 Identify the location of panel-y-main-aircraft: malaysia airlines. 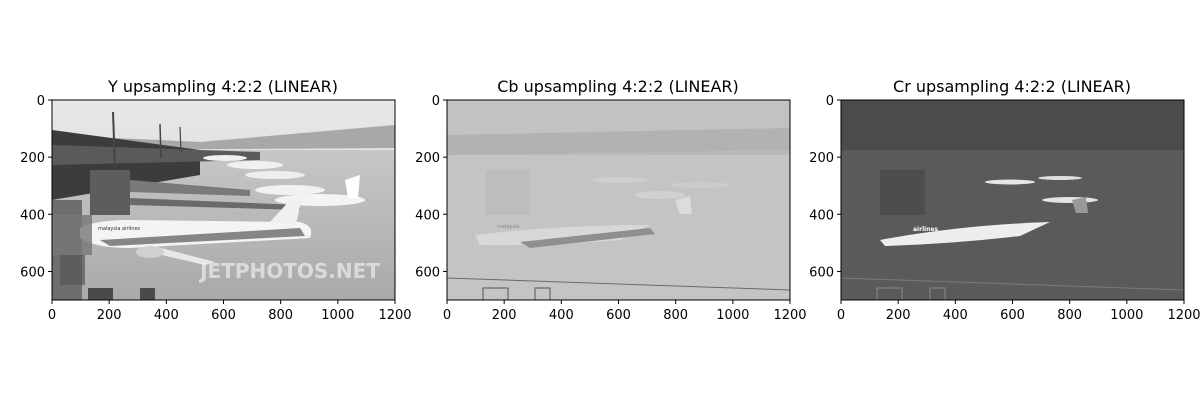
(196, 231).